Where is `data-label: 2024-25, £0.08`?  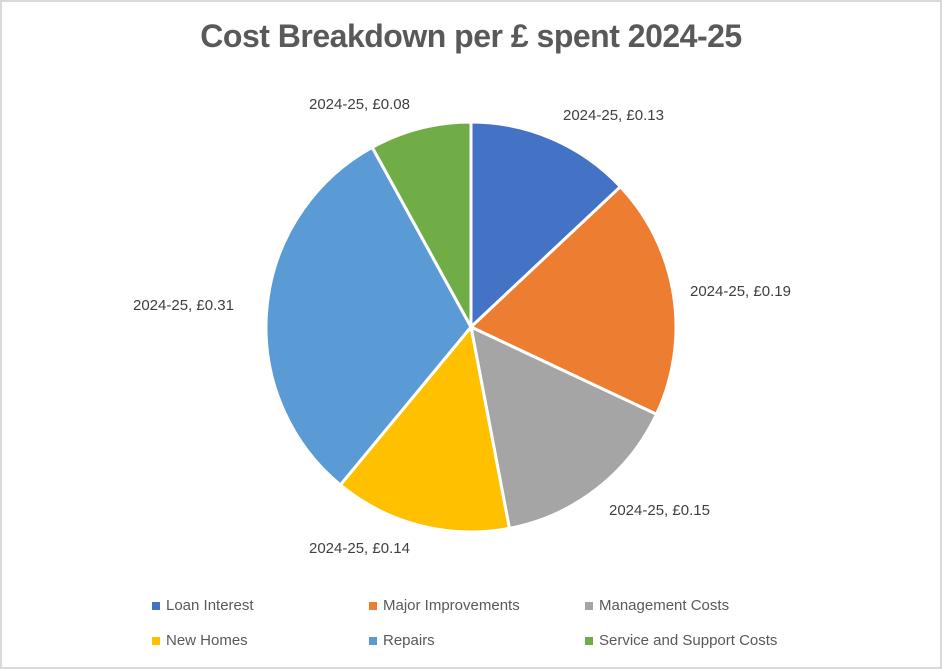 data-label: 2024-25, £0.08 is located at coordinates (359, 104).